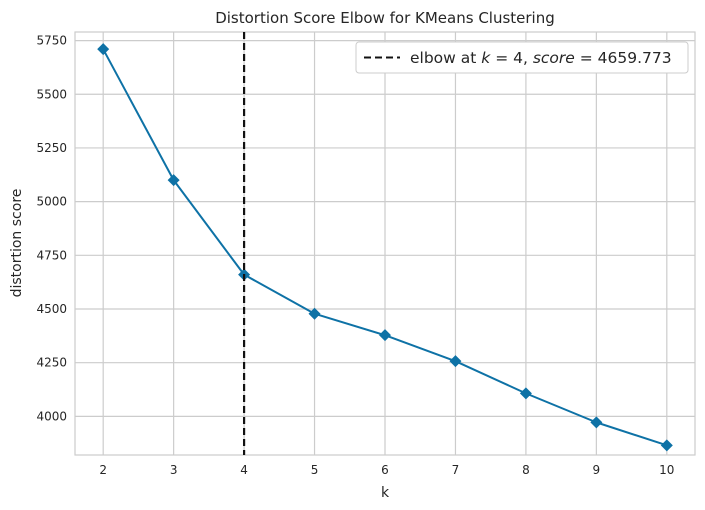  Describe the element at coordinates (51, 309) in the screenshot. I see `y-tick-label: 4500` at that location.